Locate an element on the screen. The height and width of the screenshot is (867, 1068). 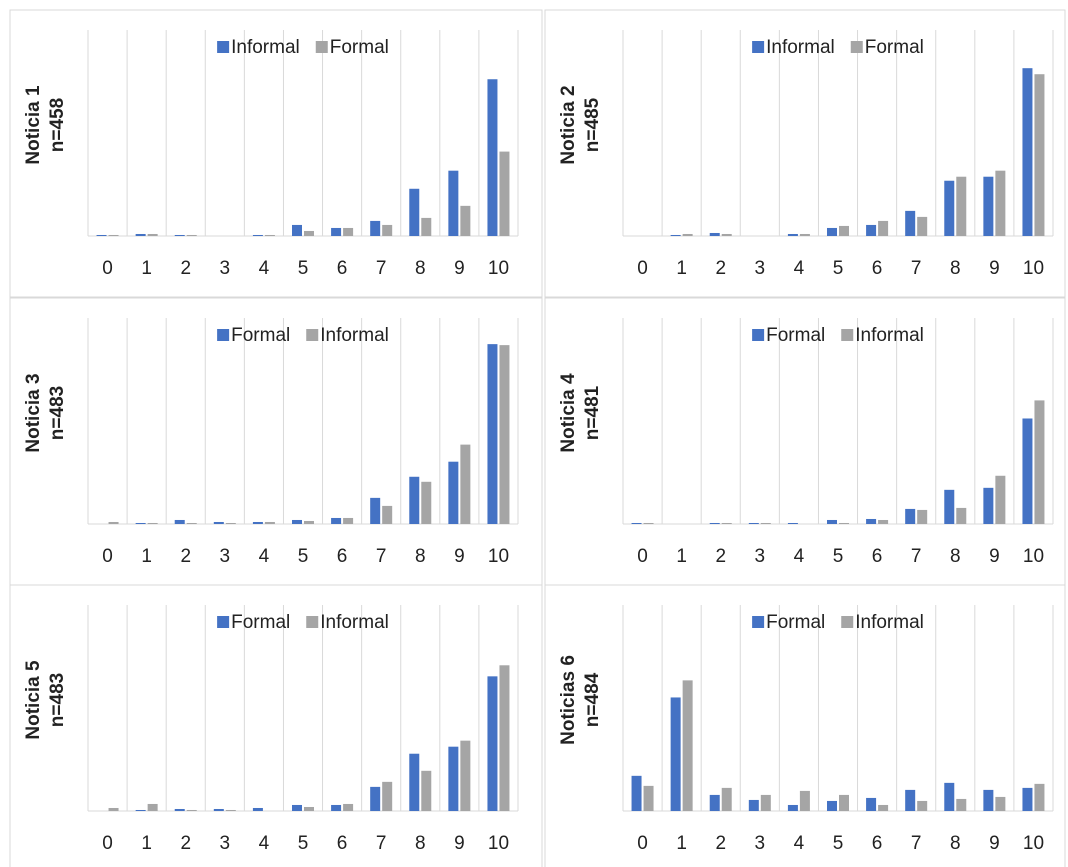
x-tick-label: 10 is located at coordinates (1033, 556).